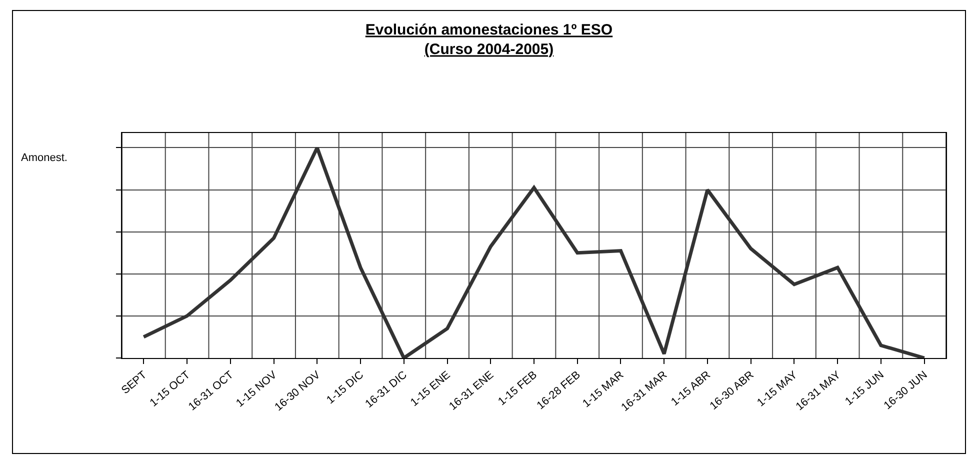 The width and height of the screenshot is (978, 463). Describe the element at coordinates (489, 30) in the screenshot. I see `chart-title: Evolución amonestaciones 1º ESO` at that location.